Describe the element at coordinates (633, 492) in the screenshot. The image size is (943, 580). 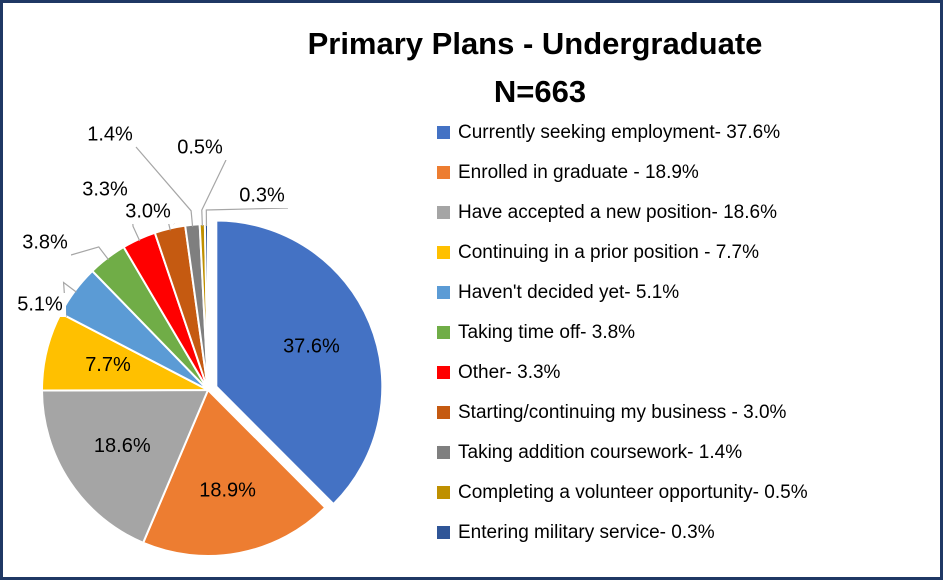
I see `legend-label: Completing a volunteer opportunity- 0.5%` at that location.